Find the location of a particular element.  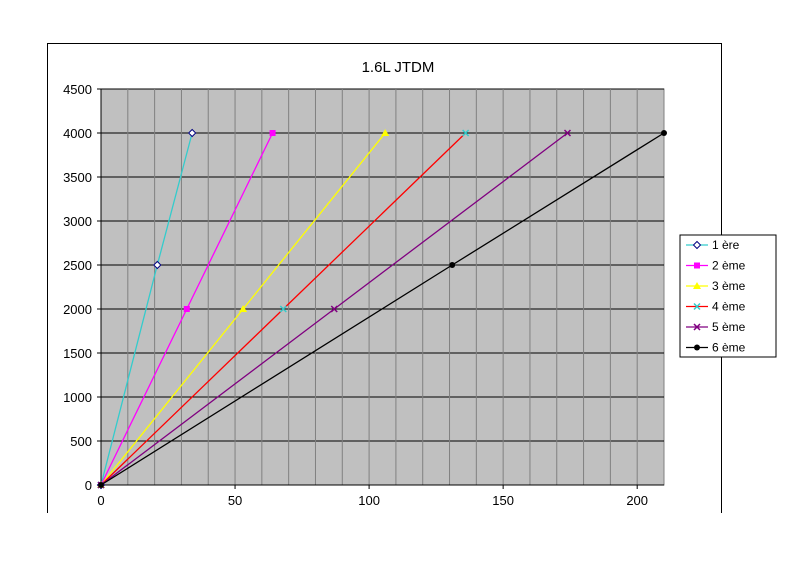

legend: 1 ère 2 ème 3 ème 4 ème 5 ème 6 ème is located at coordinates (728, 296).